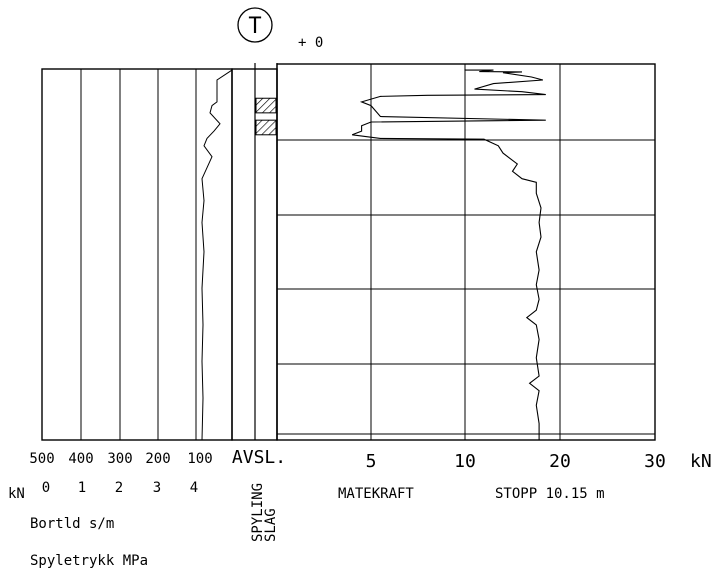 This screenshot has height=584, width=728. I want to click on stop-depth-label: STOPP 10.15 m, so click(550, 494).